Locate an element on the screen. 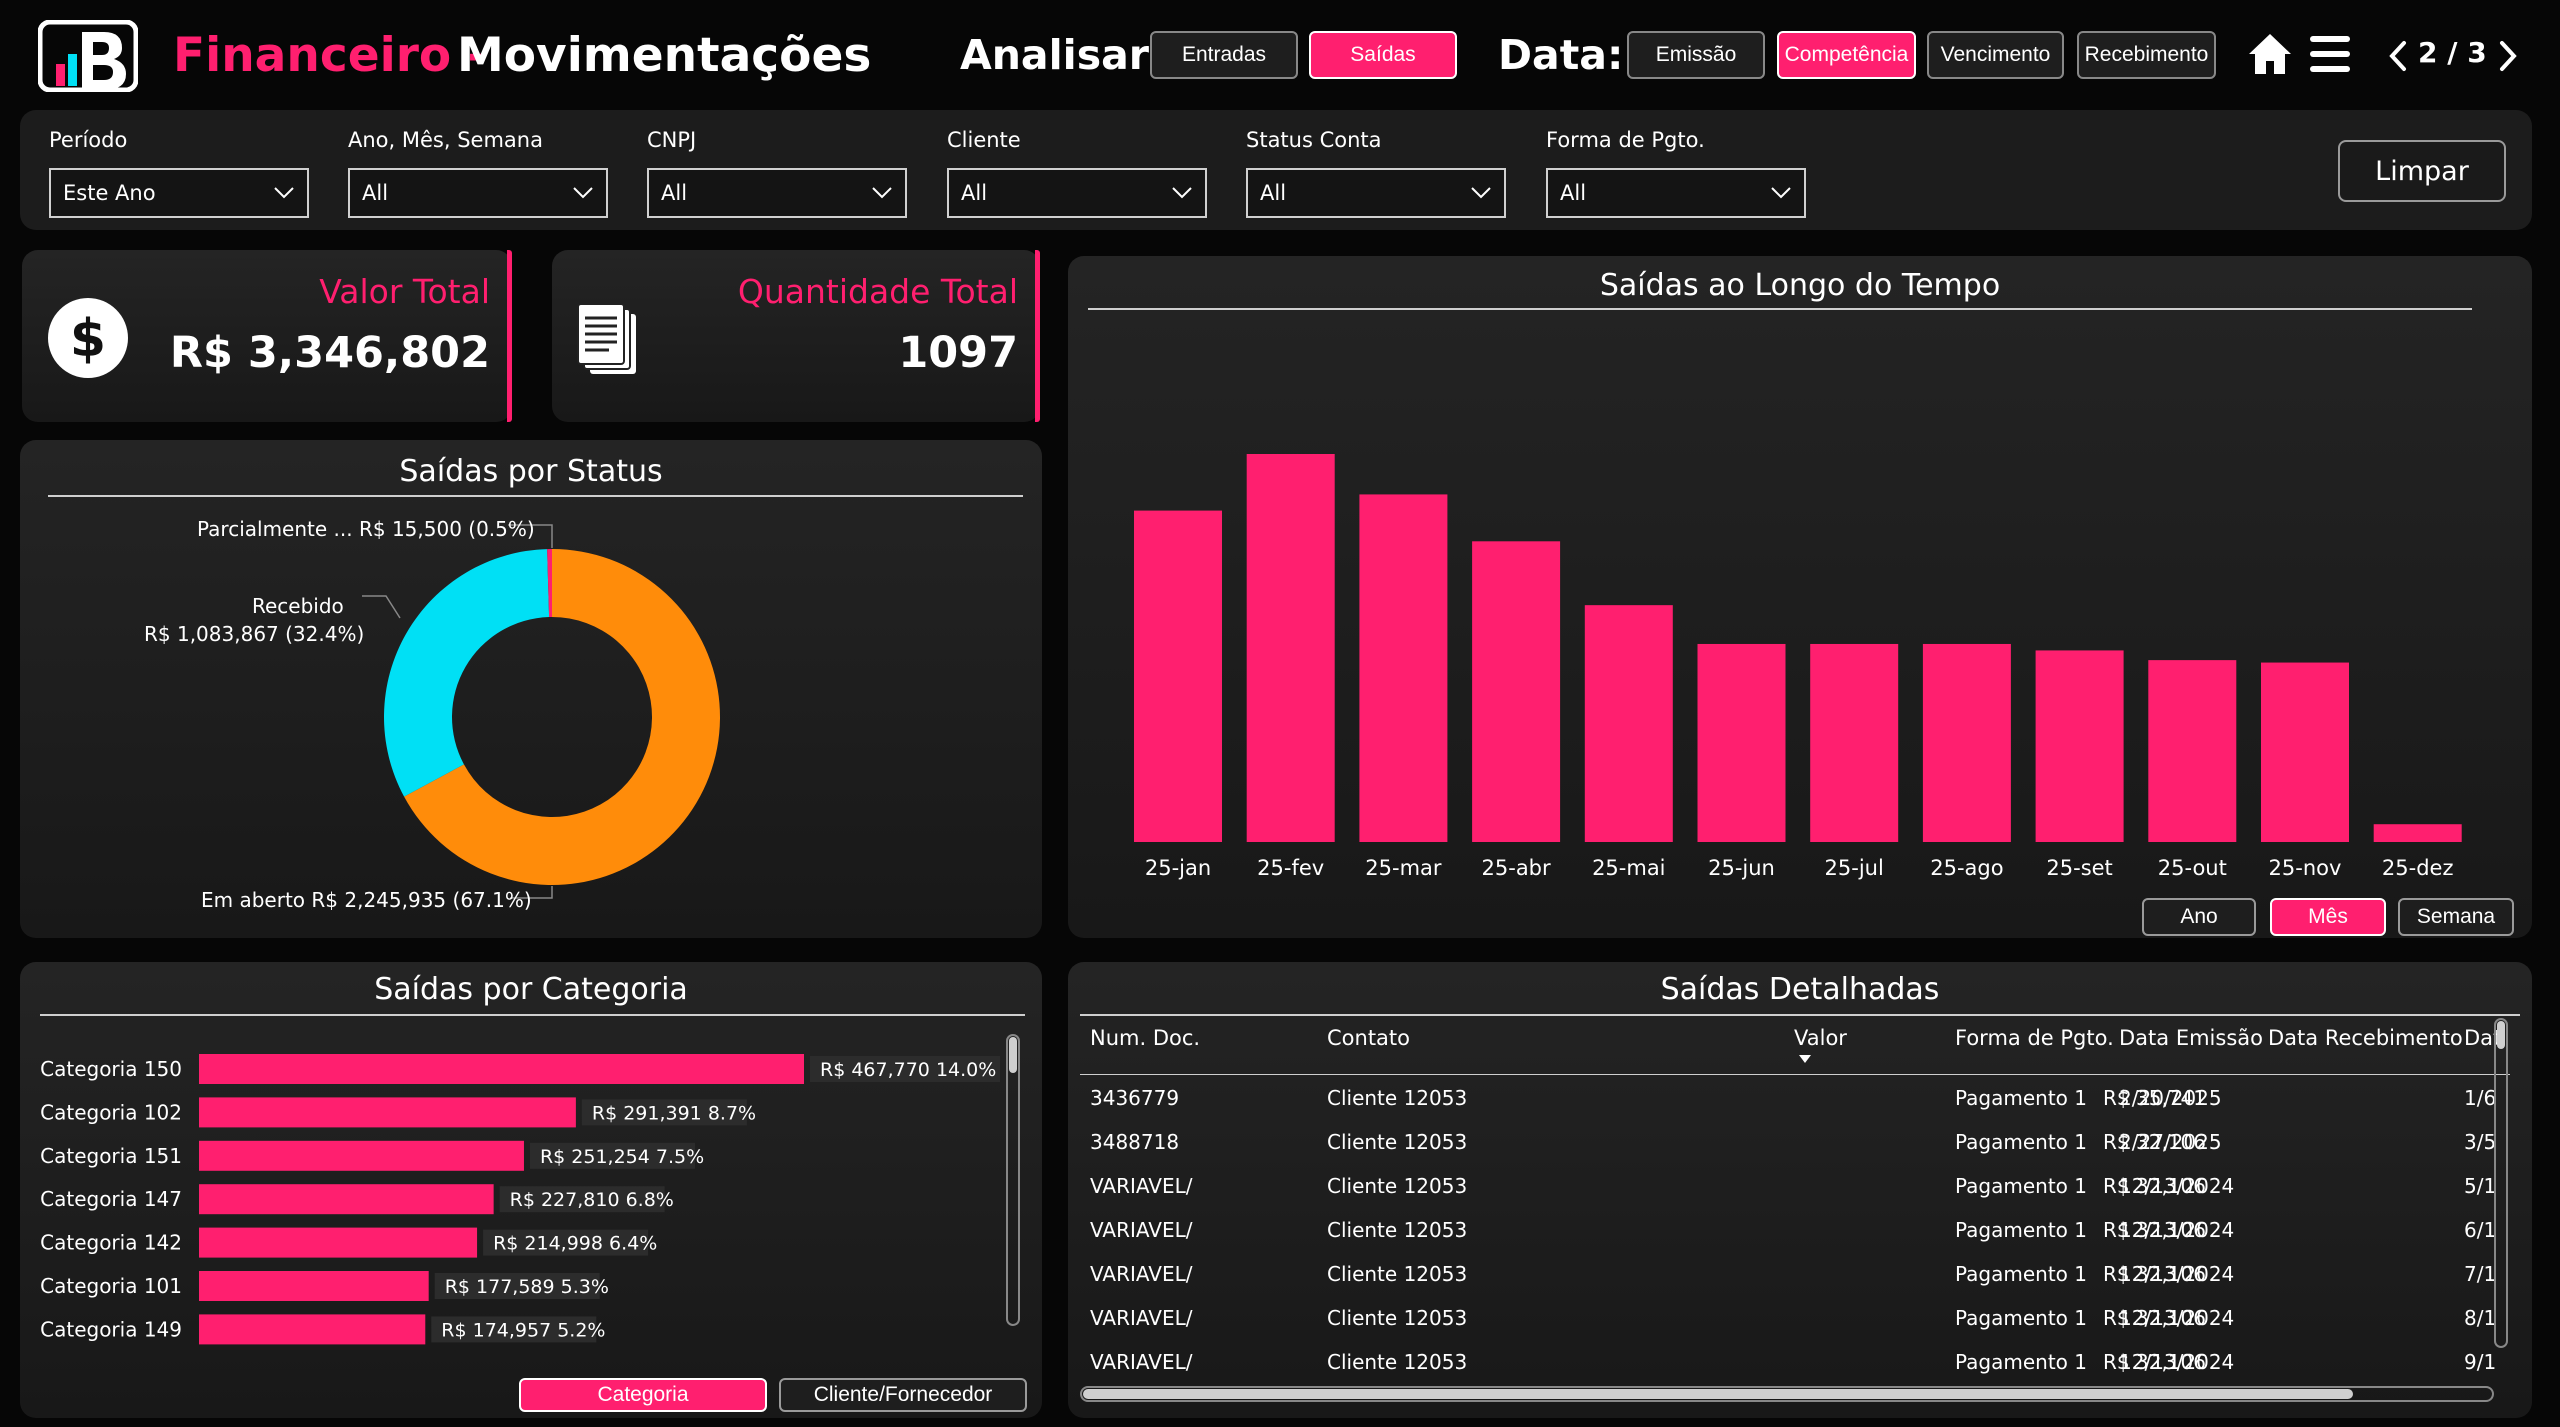 This screenshot has width=2560, height=1427. filter-cliente: Cliente All is located at coordinates (1077, 173).